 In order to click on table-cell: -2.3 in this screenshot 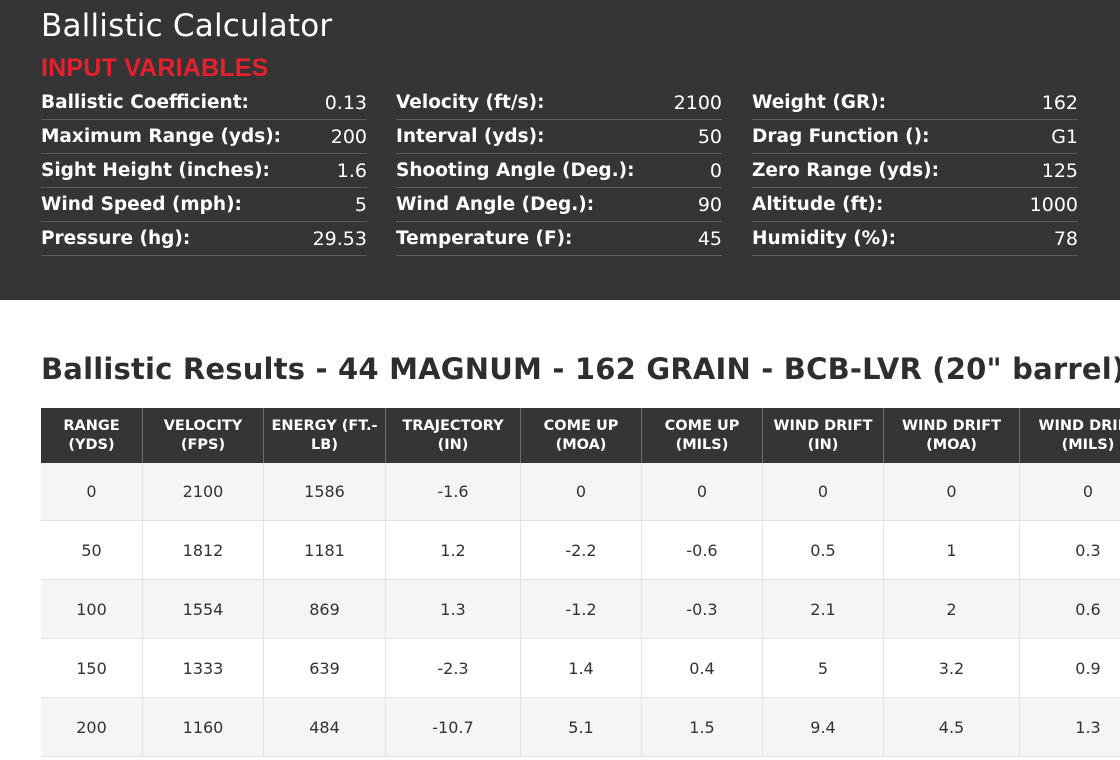, I will do `click(453, 668)`.